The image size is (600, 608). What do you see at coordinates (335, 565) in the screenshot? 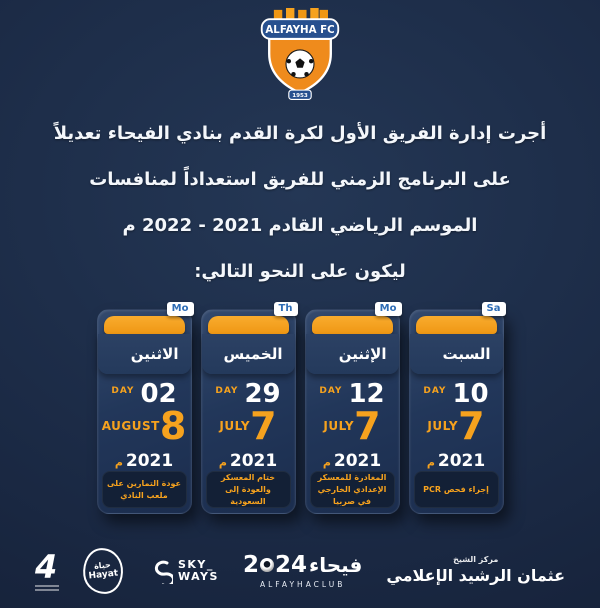
I see `fayha-arabic-name: فيحاء` at bounding box center [335, 565].